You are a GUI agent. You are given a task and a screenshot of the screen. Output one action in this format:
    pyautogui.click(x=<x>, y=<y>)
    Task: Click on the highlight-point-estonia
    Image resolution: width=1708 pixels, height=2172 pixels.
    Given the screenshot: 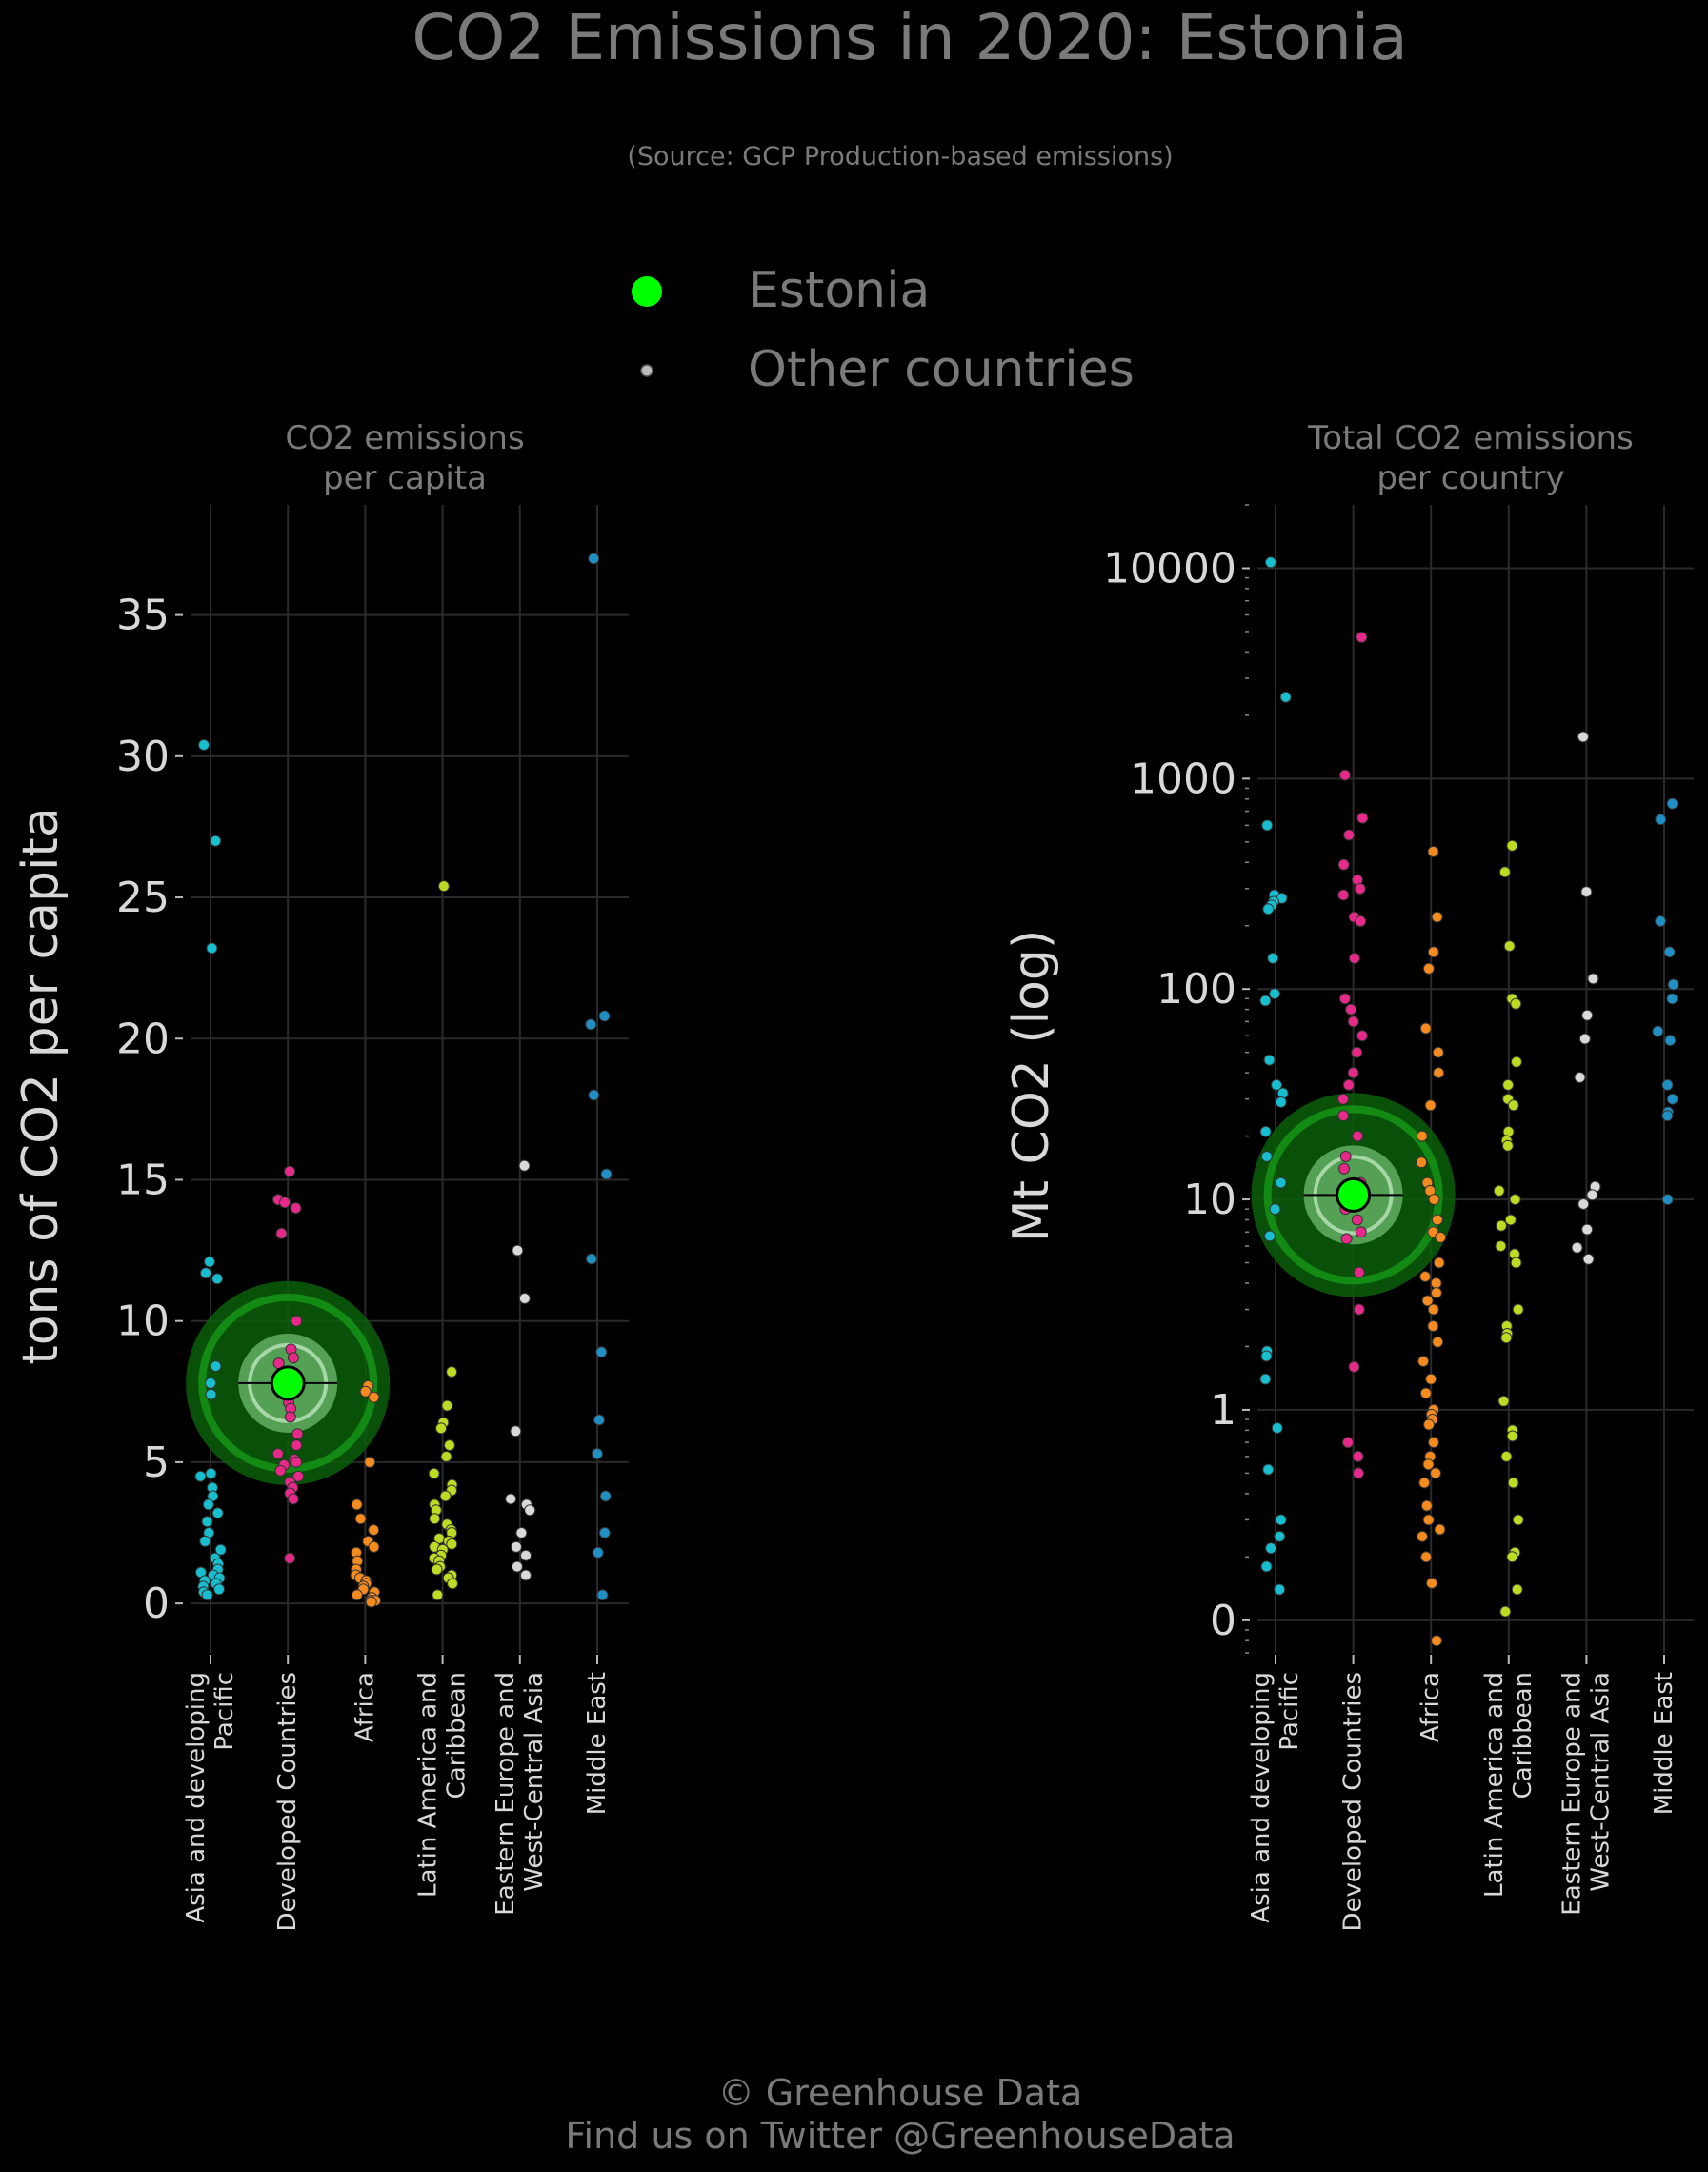 What is the action you would take?
    pyautogui.click(x=288, y=1383)
    